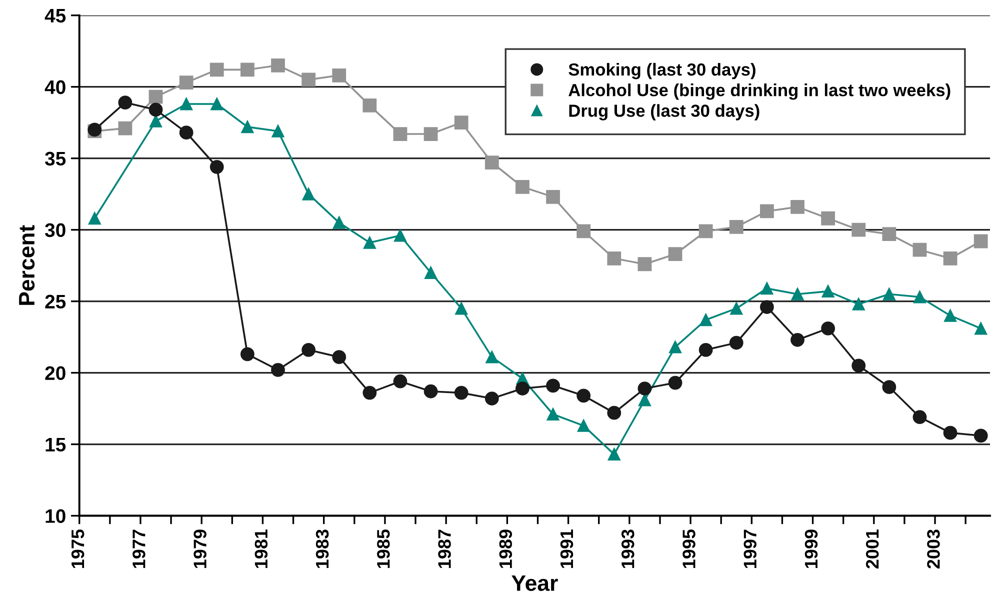  Describe the element at coordinates (261, 548) in the screenshot. I see `x-tick-label: 1981` at that location.